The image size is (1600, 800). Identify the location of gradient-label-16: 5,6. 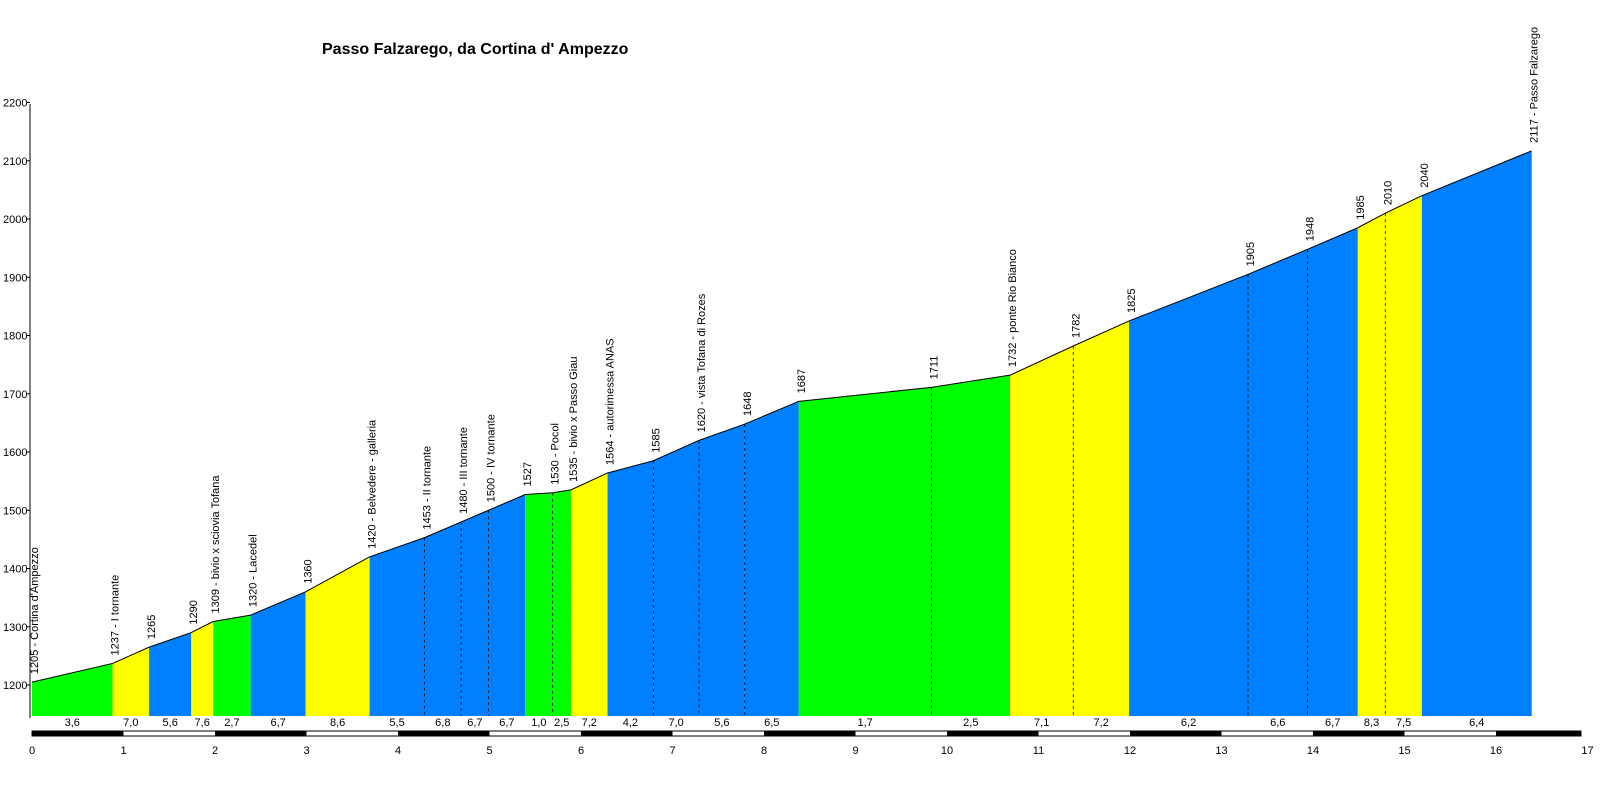
(721, 723).